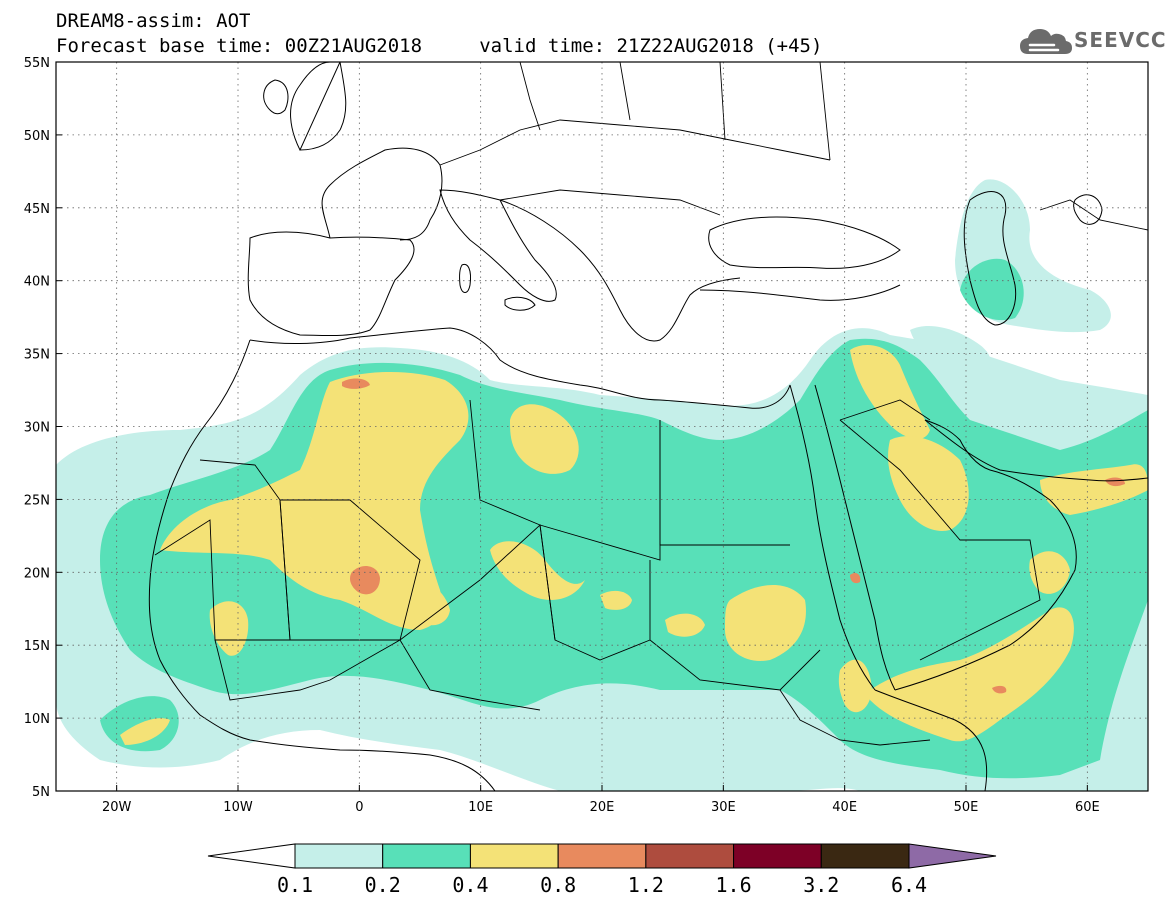  What do you see at coordinates (153, 21) in the screenshot?
I see `chart-title: DREAM8-assim: AOT` at bounding box center [153, 21].